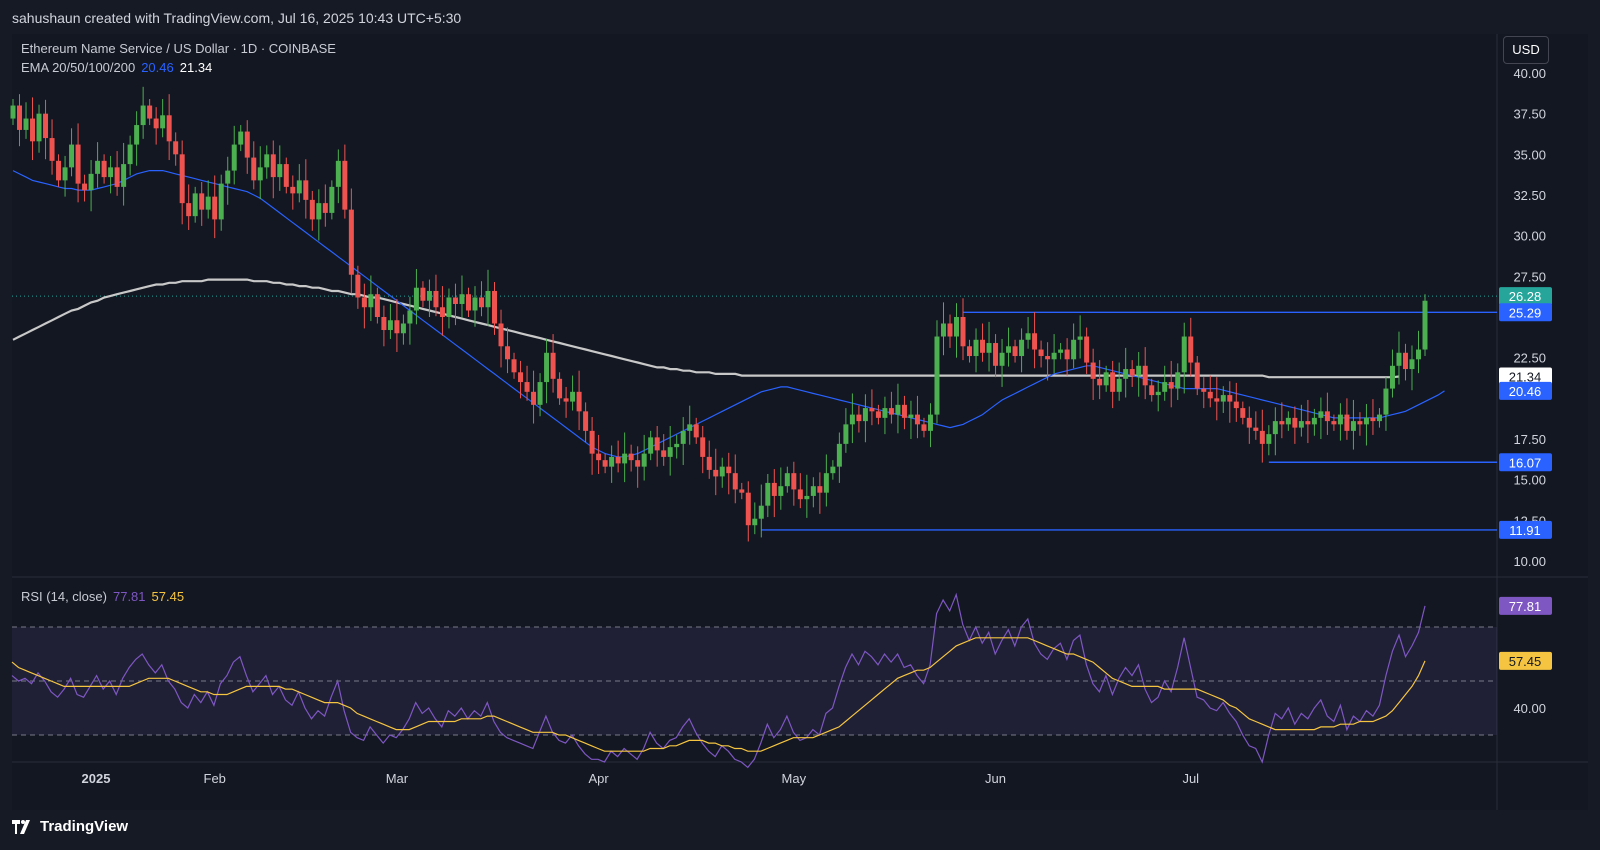 This screenshot has height=850, width=1600. I want to click on price-badge-text: 20.46, so click(1525, 391).